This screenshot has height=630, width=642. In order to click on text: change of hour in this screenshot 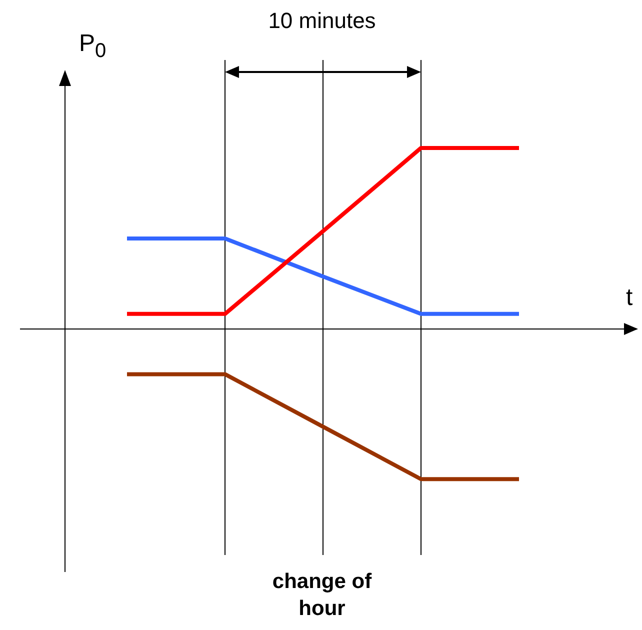, I will do `click(322, 595)`.